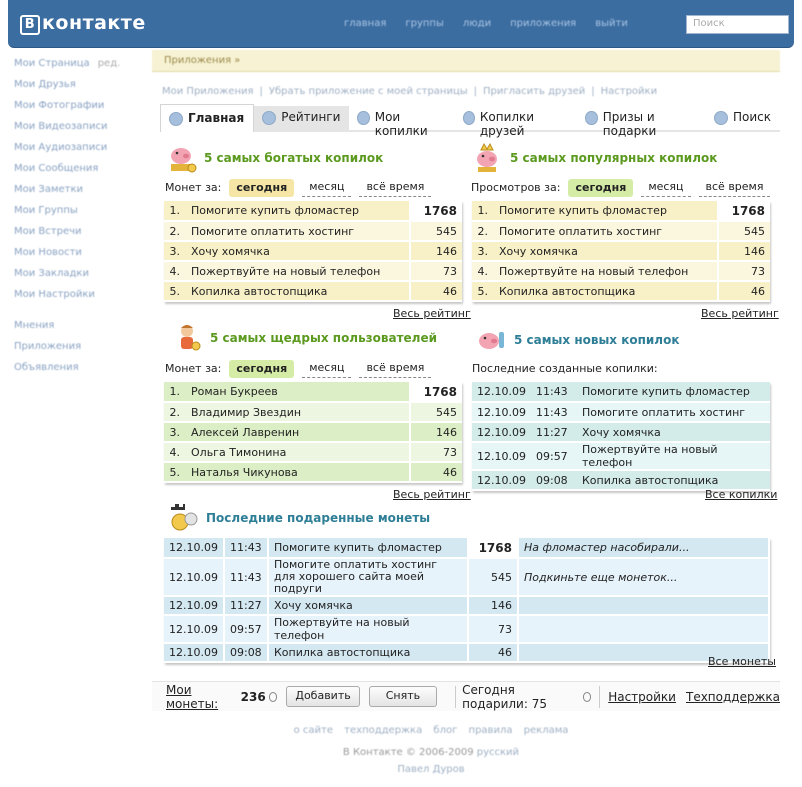  I want to click on footer-link-about: о сайте, so click(313, 730).